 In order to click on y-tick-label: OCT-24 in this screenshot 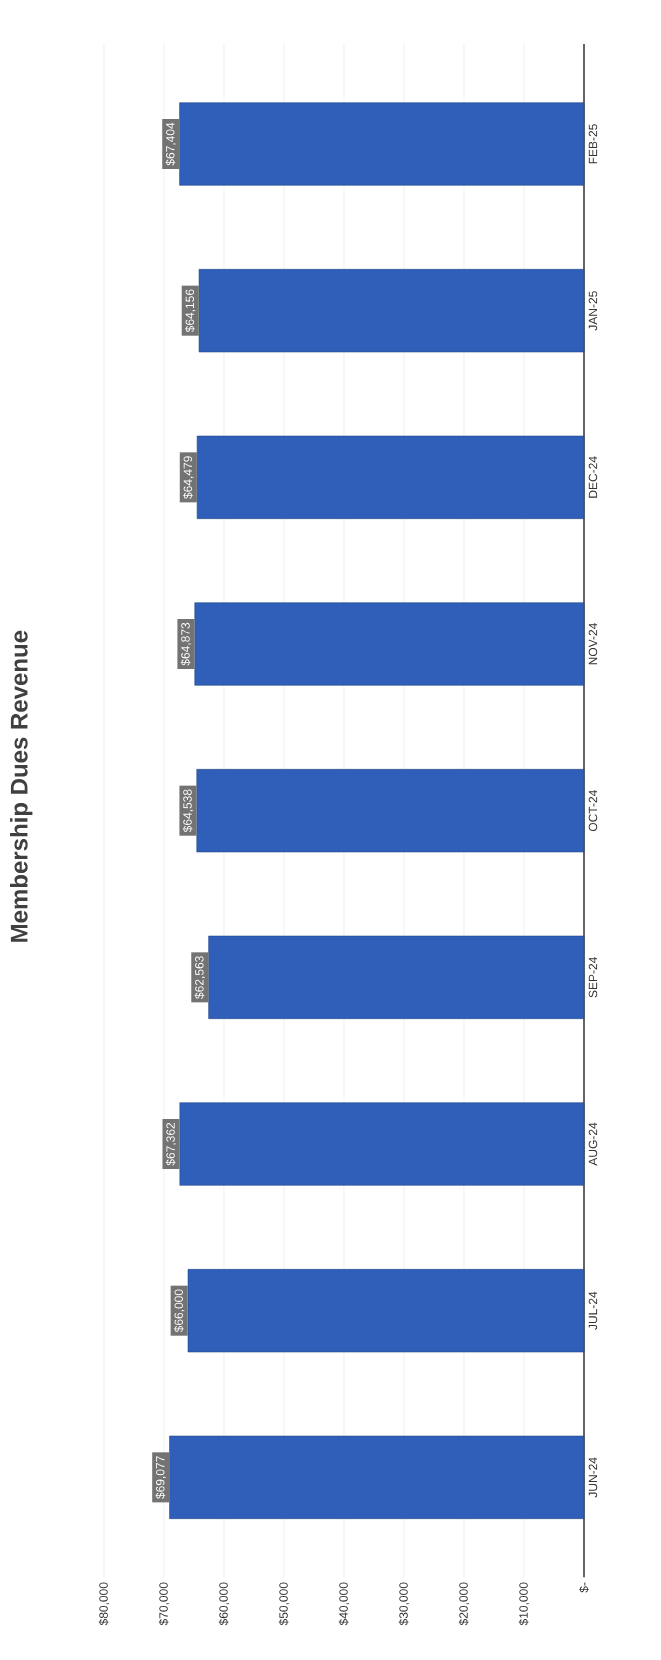, I will do `click(593, 811)`.